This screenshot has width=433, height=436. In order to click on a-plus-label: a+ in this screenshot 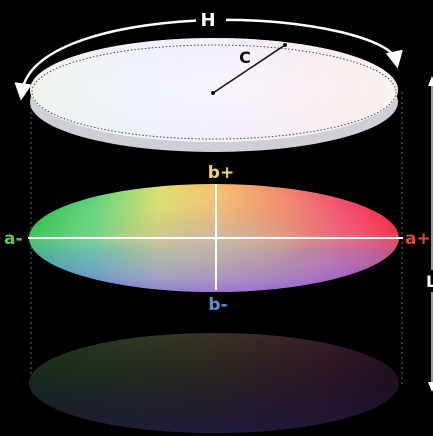, I will do `click(418, 239)`.